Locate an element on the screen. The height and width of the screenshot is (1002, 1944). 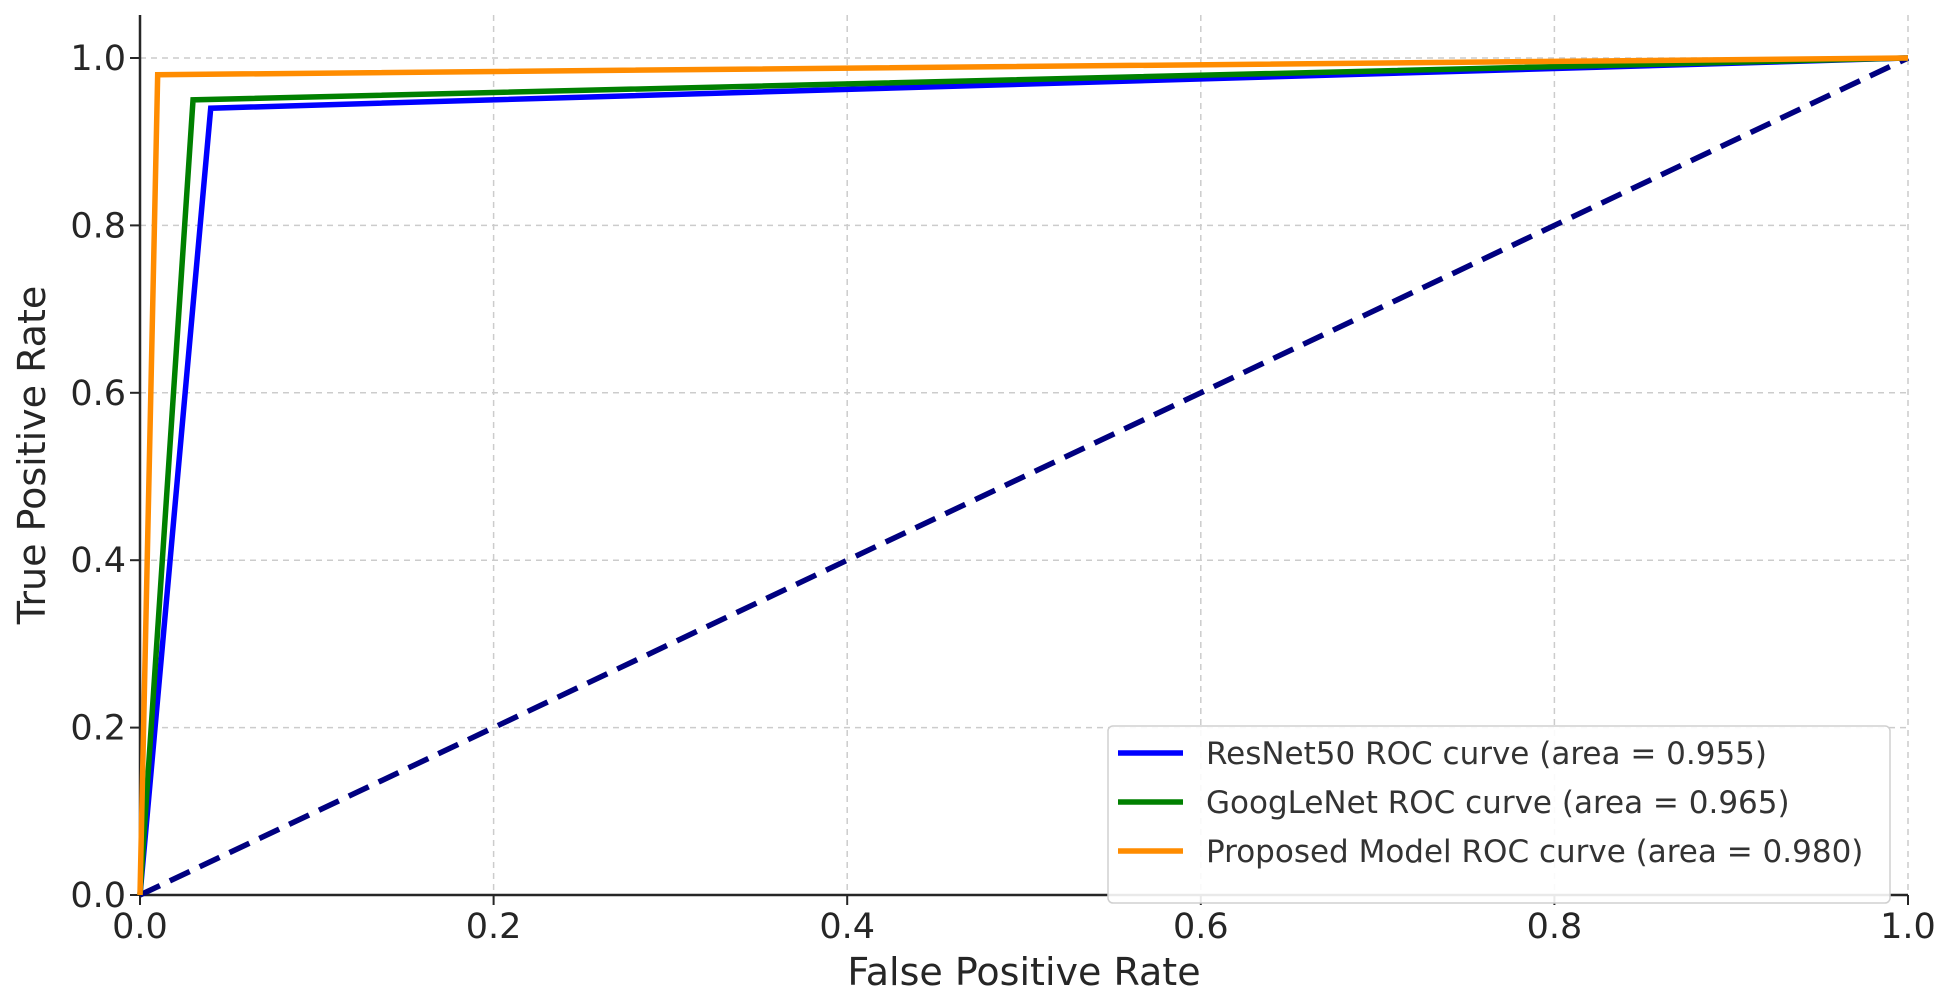
y-tick-label: 0.8 is located at coordinates (98, 226).